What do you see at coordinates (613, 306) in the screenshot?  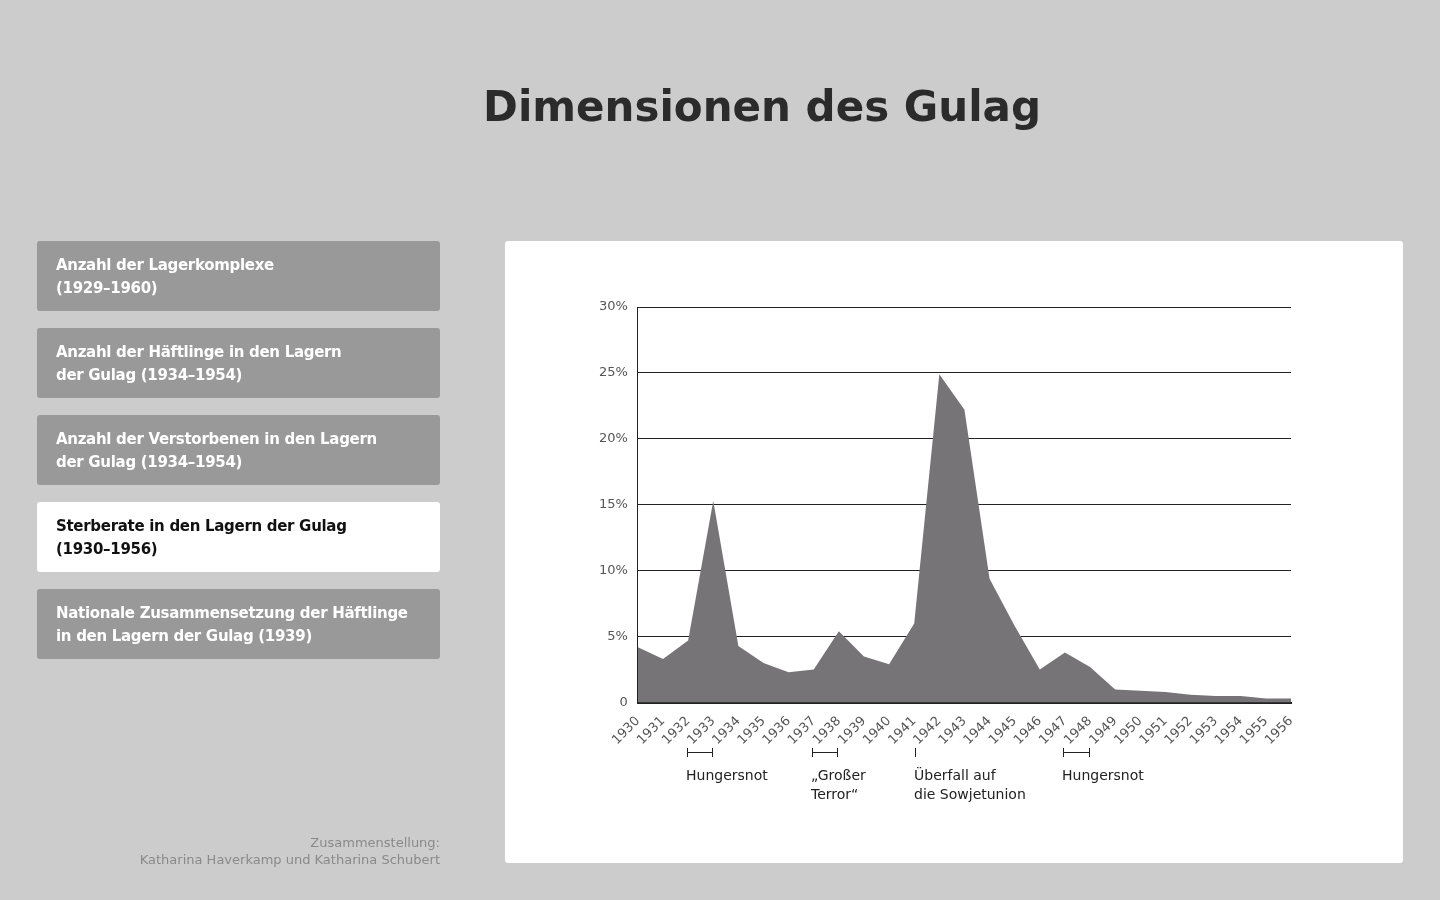 I see `y-tick-label: 30%` at bounding box center [613, 306].